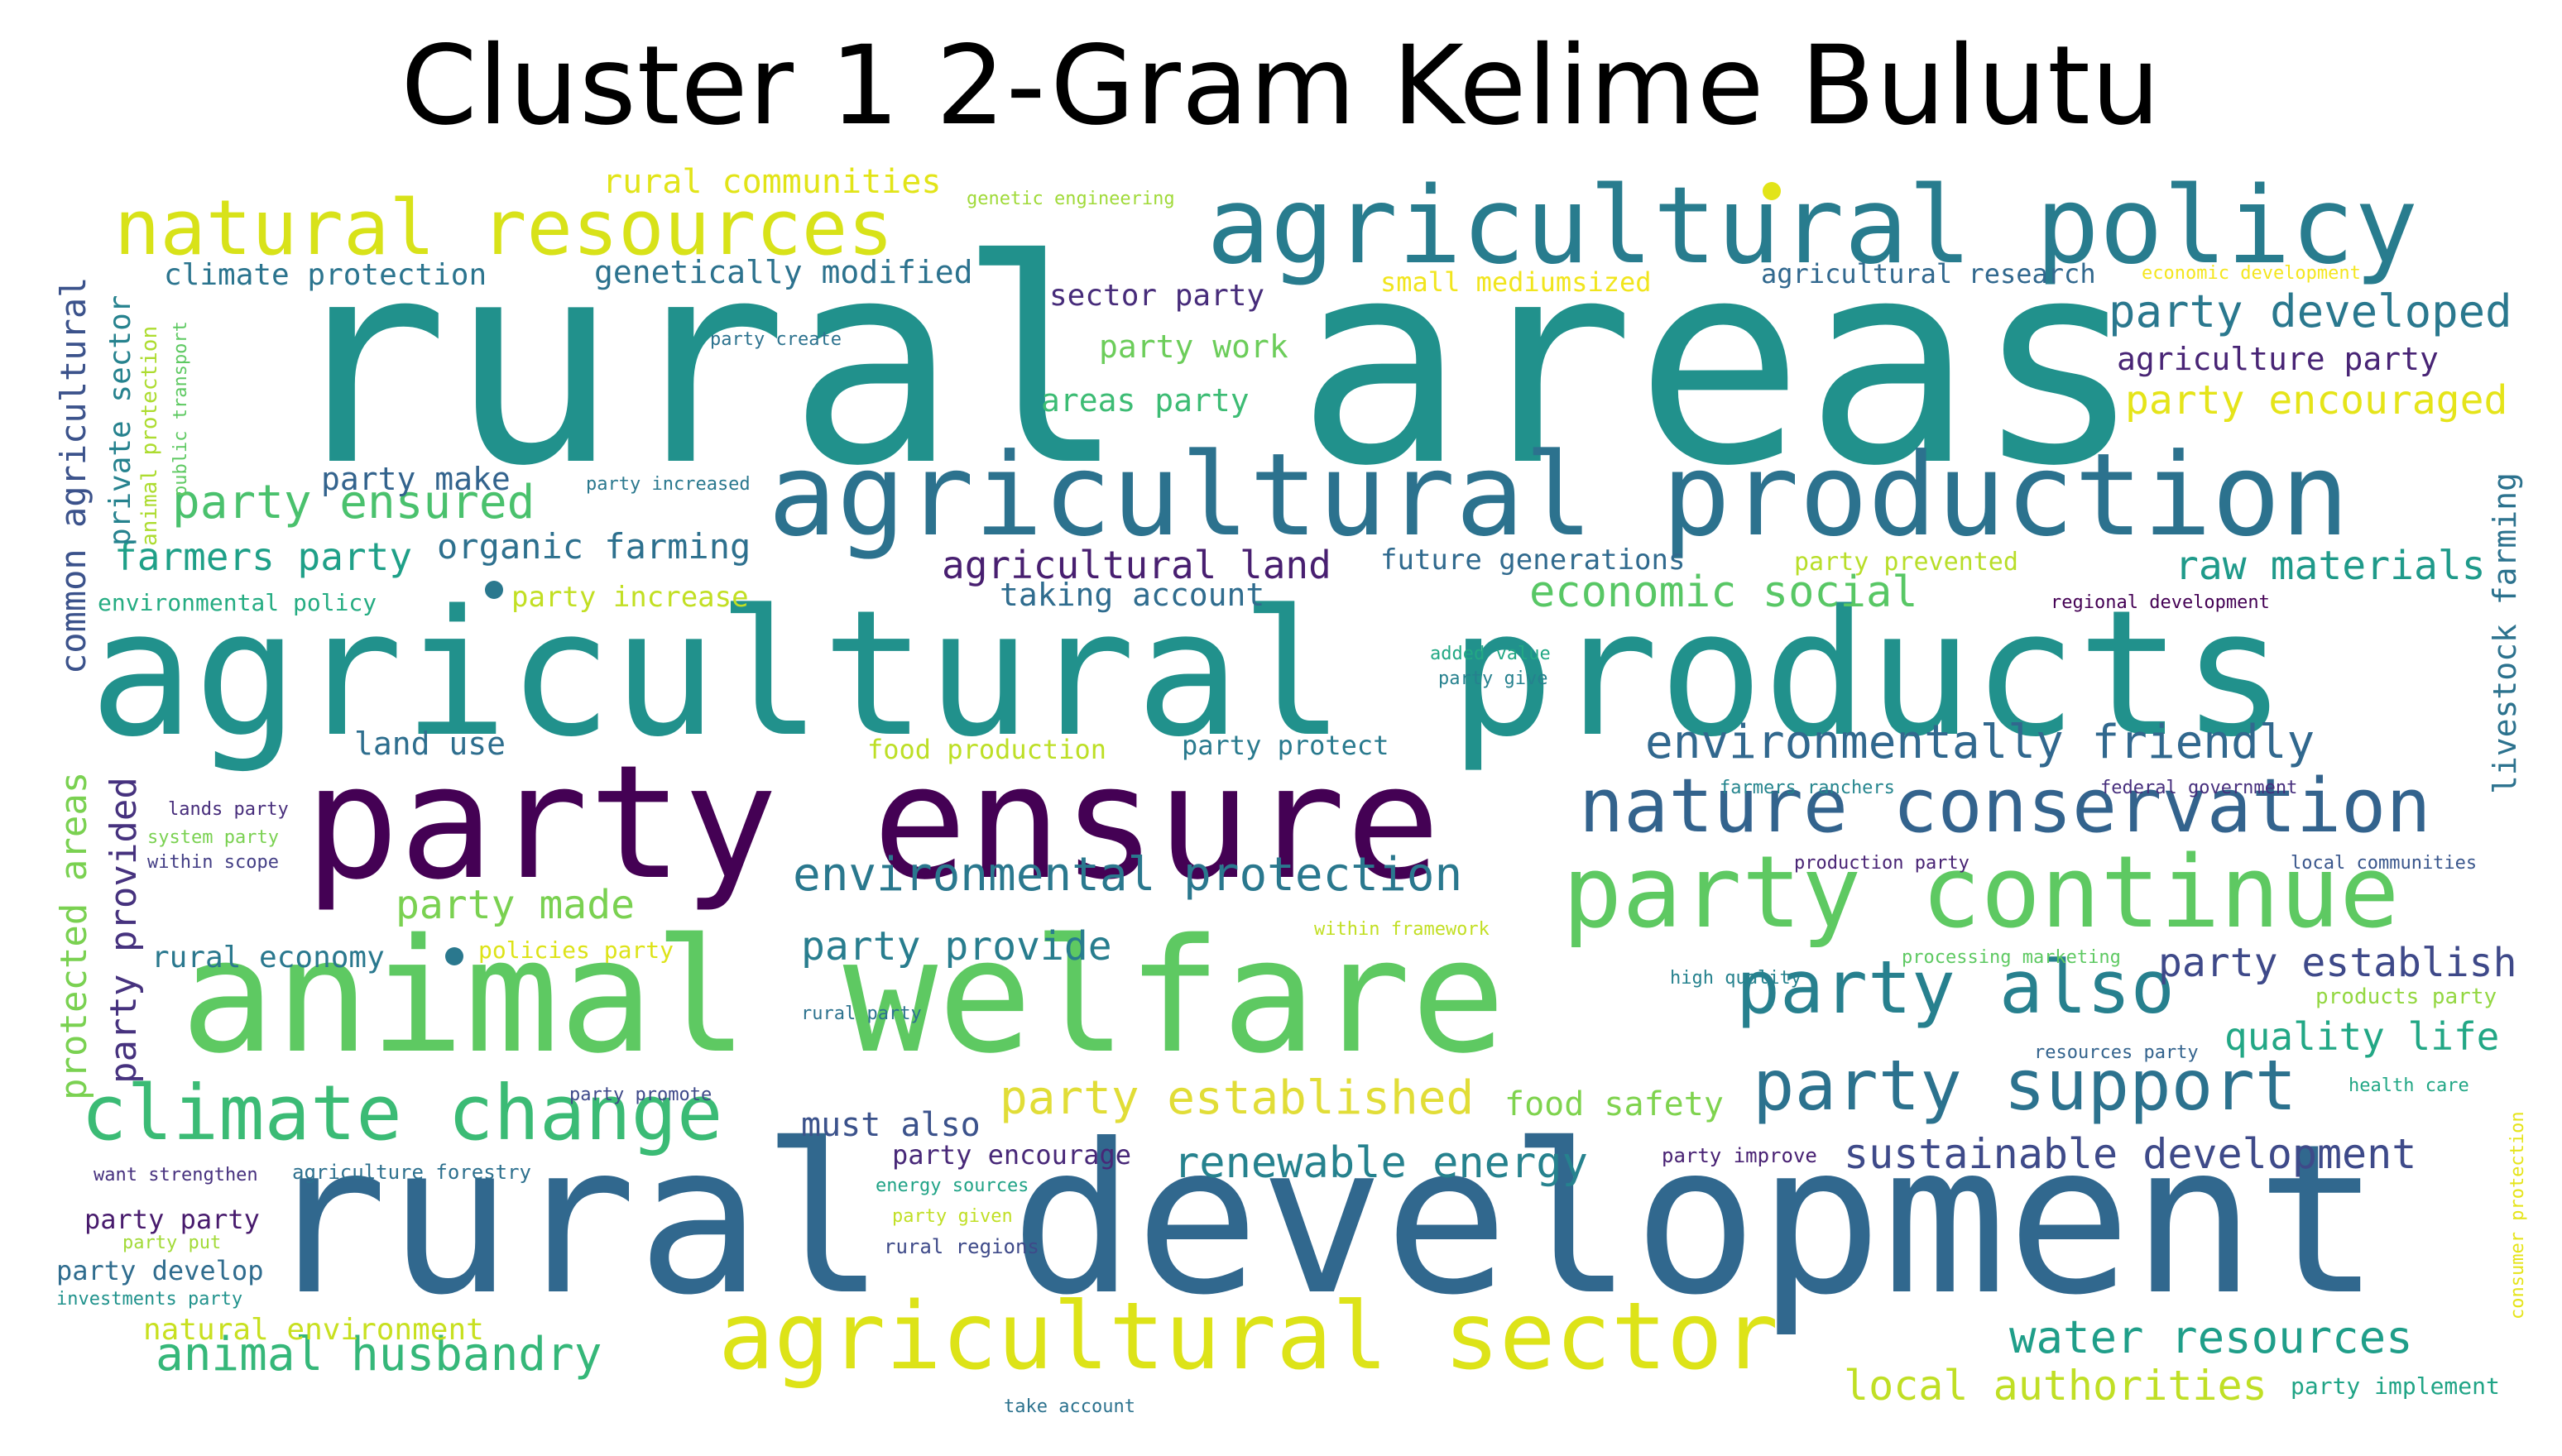 This screenshot has height=1456, width=2562. What do you see at coordinates (2311, 311) in the screenshot?
I see `word-party-developed: party developed` at bounding box center [2311, 311].